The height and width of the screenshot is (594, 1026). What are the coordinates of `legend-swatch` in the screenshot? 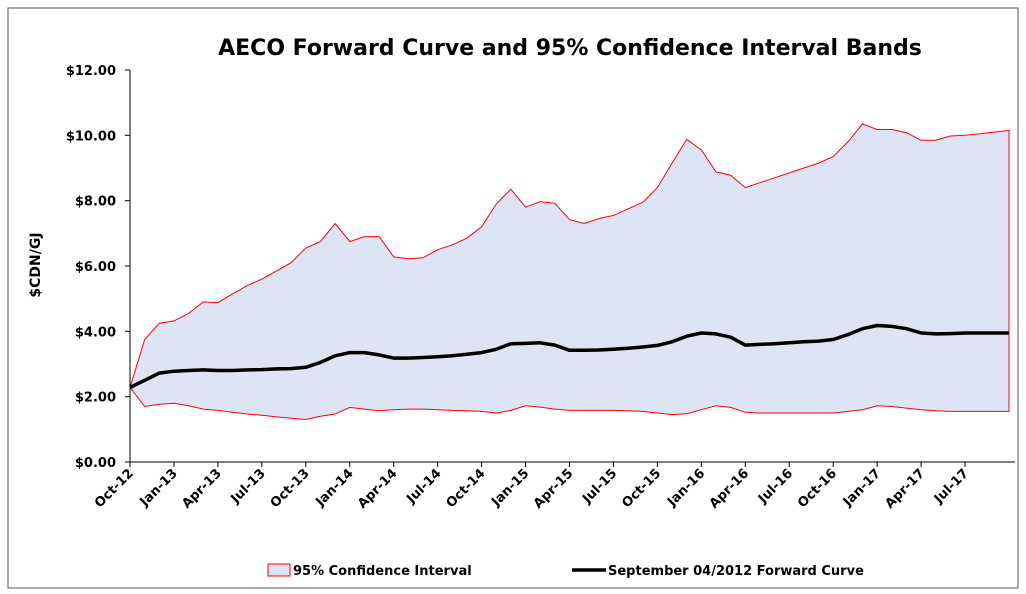 It's located at (279, 570).